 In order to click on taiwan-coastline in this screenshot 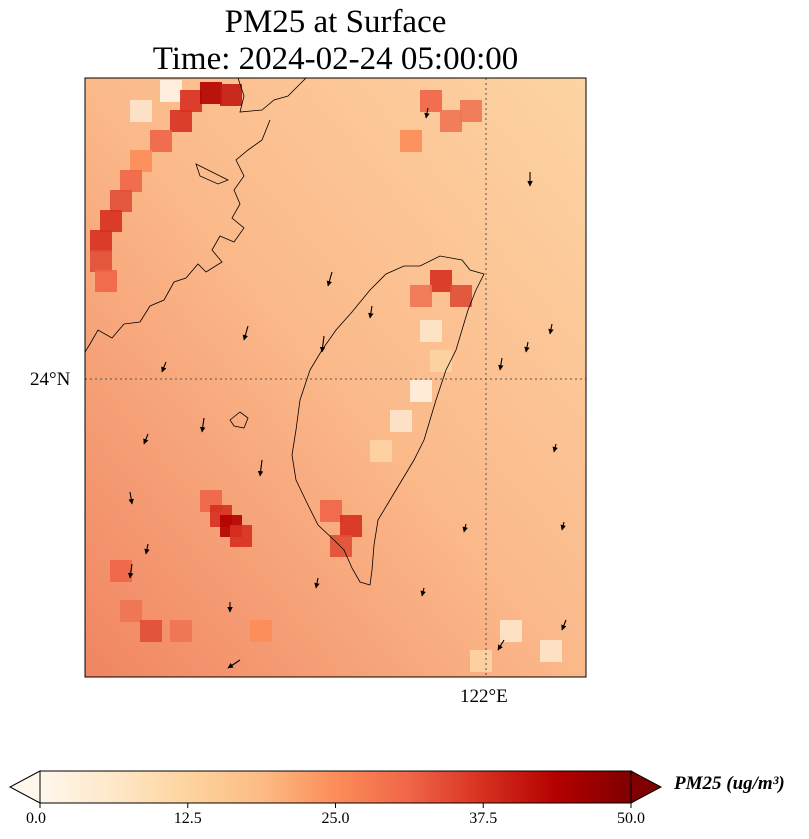, I will do `click(388, 420)`.